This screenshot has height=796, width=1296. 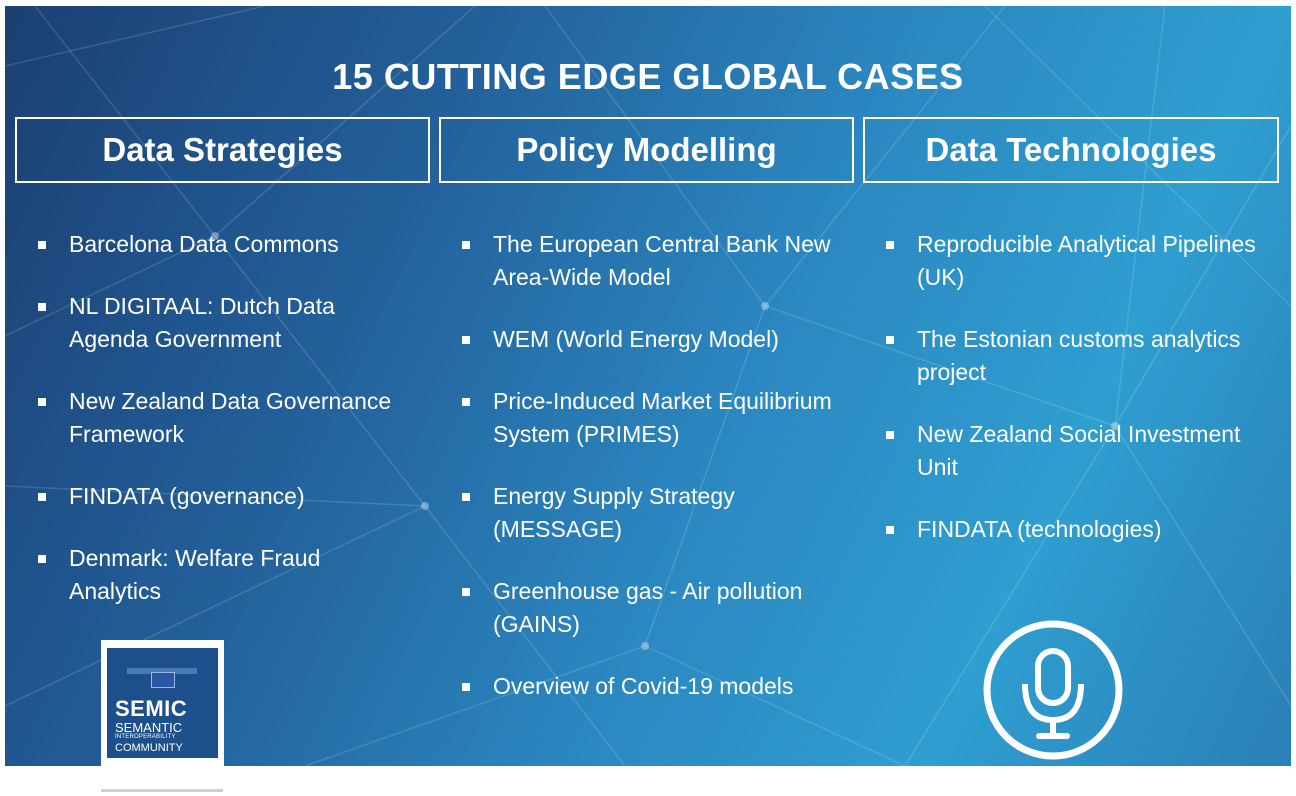 I want to click on list-item: WEM (World Energy Model), so click(x=637, y=339).